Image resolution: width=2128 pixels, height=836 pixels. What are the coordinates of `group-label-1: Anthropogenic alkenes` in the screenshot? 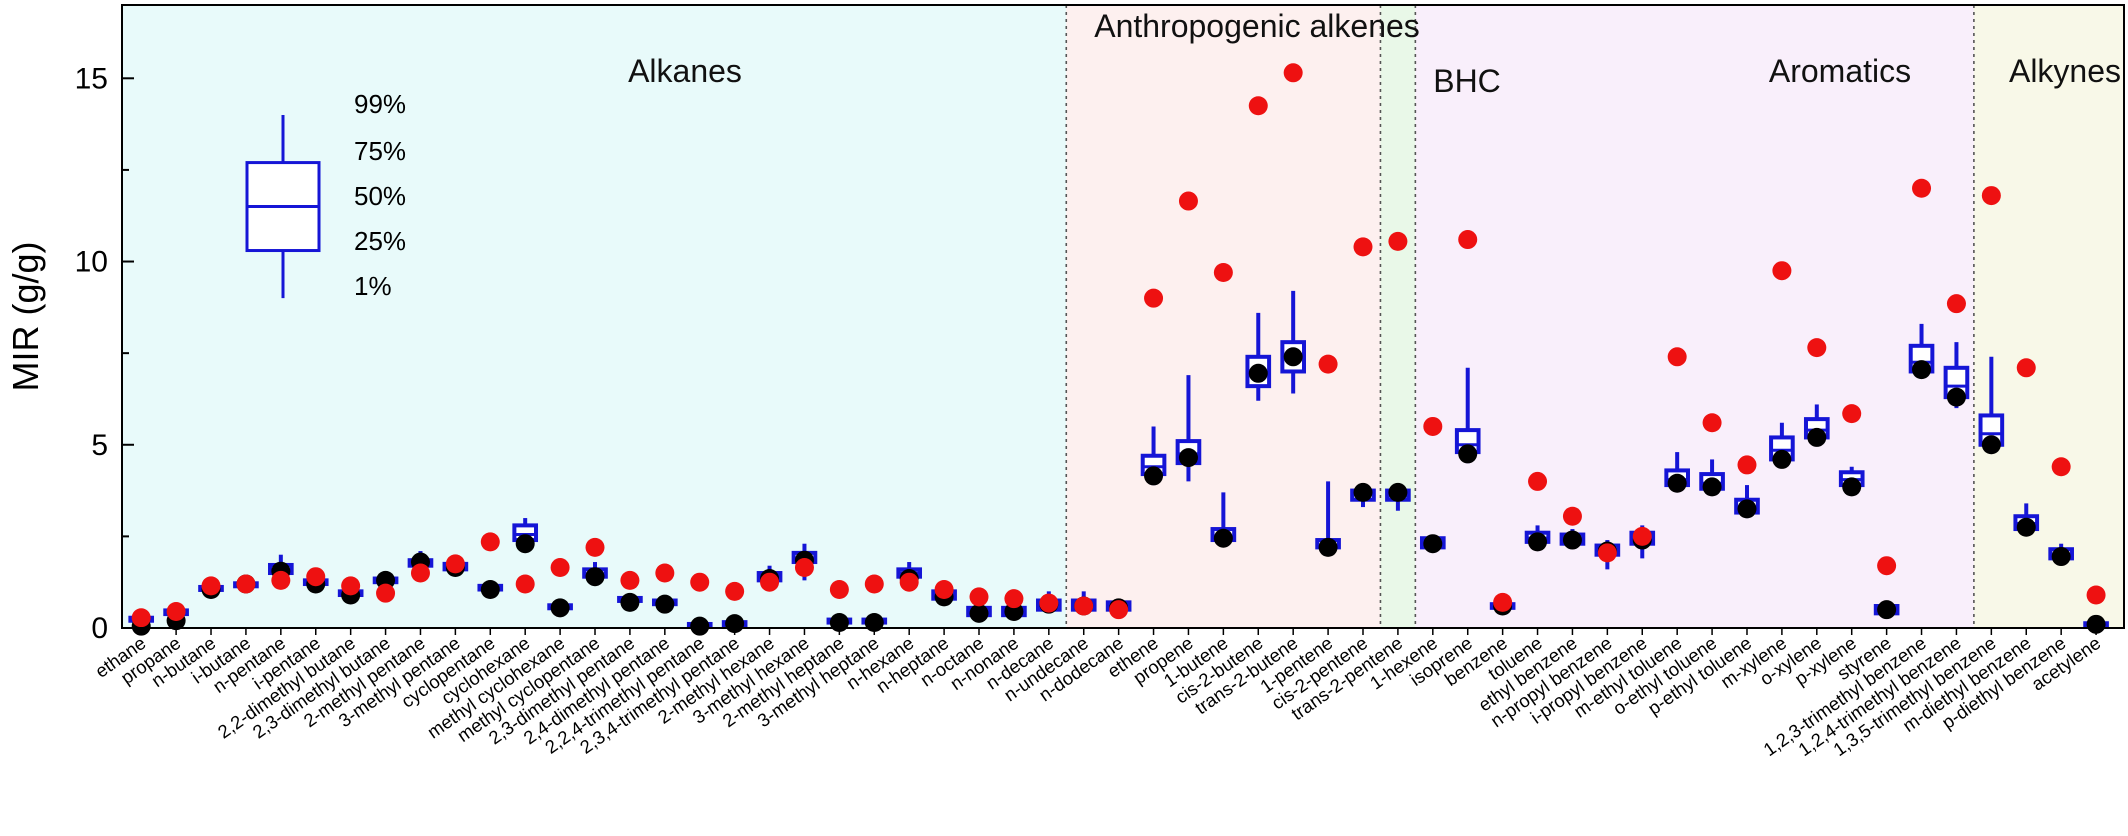 It's located at (1257, 26).